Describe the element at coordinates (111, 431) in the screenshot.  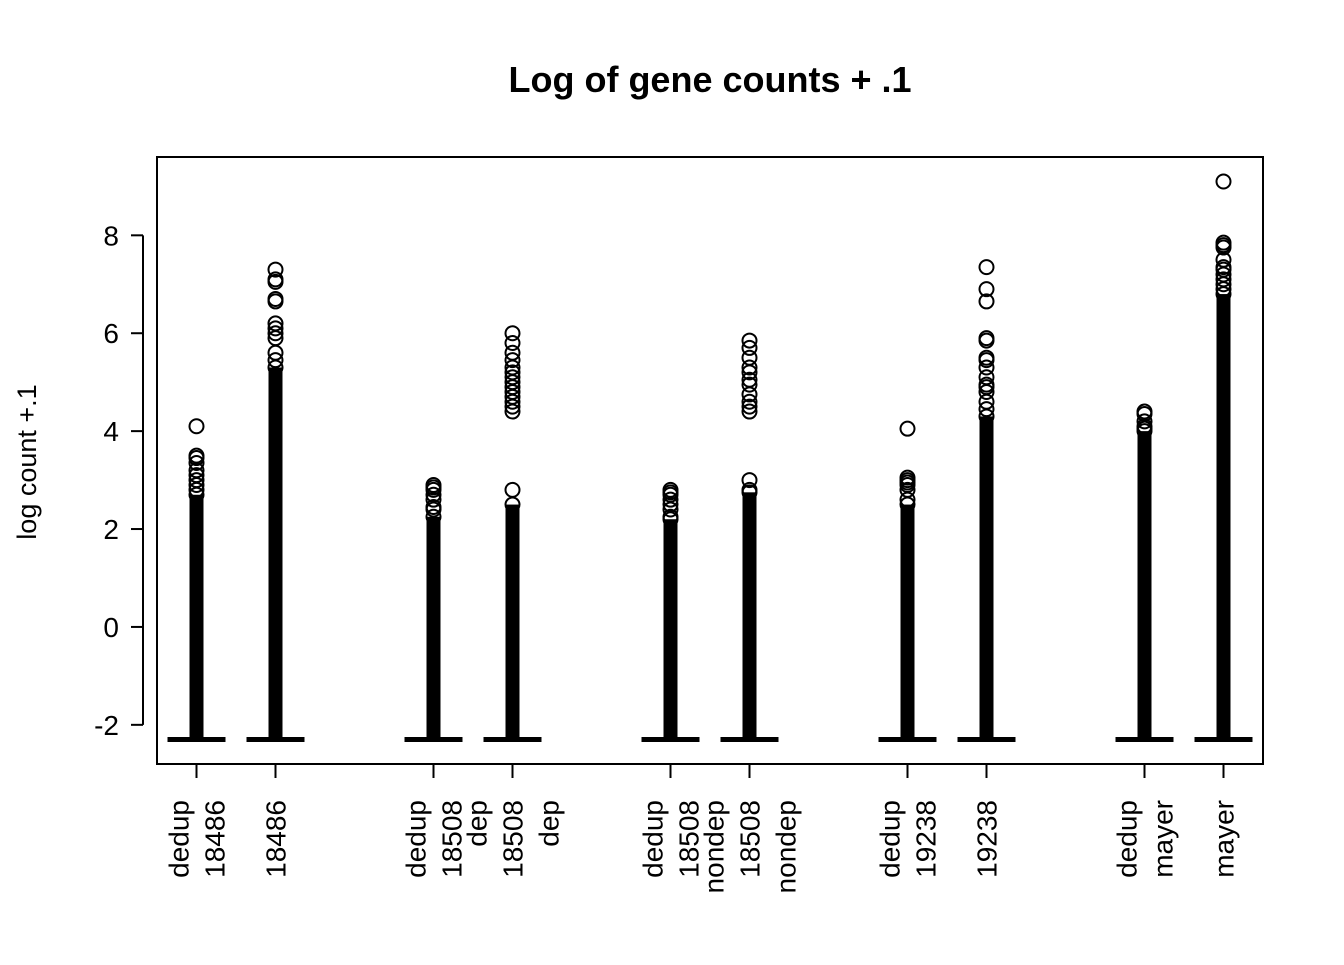
I see `y-tick-label: 4` at that location.